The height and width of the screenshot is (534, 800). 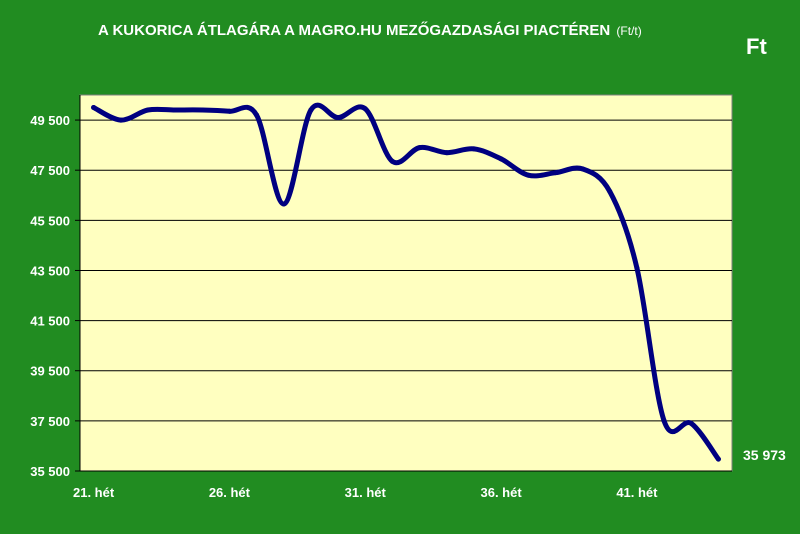 What do you see at coordinates (50, 220) in the screenshot?
I see `y-tick-label: 45 500` at bounding box center [50, 220].